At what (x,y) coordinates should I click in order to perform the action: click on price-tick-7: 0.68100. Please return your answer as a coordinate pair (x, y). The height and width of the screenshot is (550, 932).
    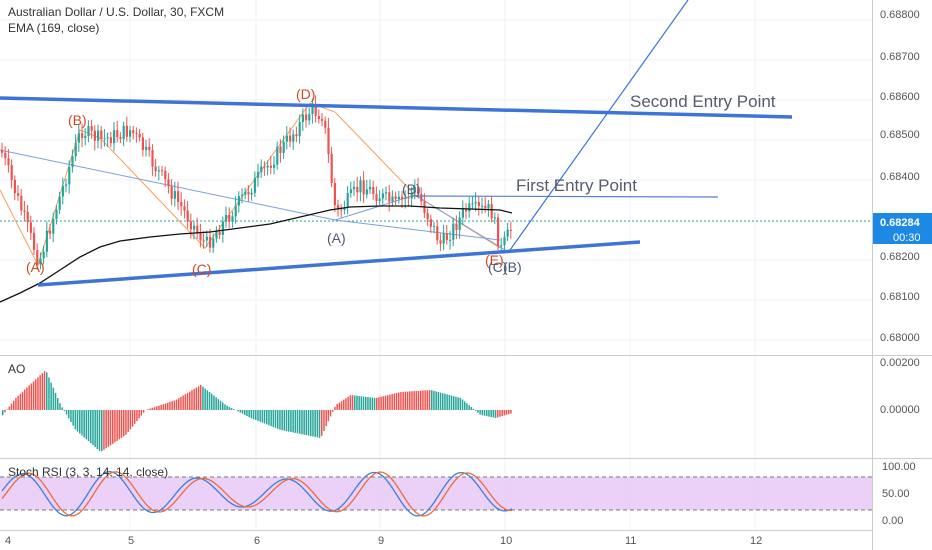
    Looking at the image, I should click on (900, 297).